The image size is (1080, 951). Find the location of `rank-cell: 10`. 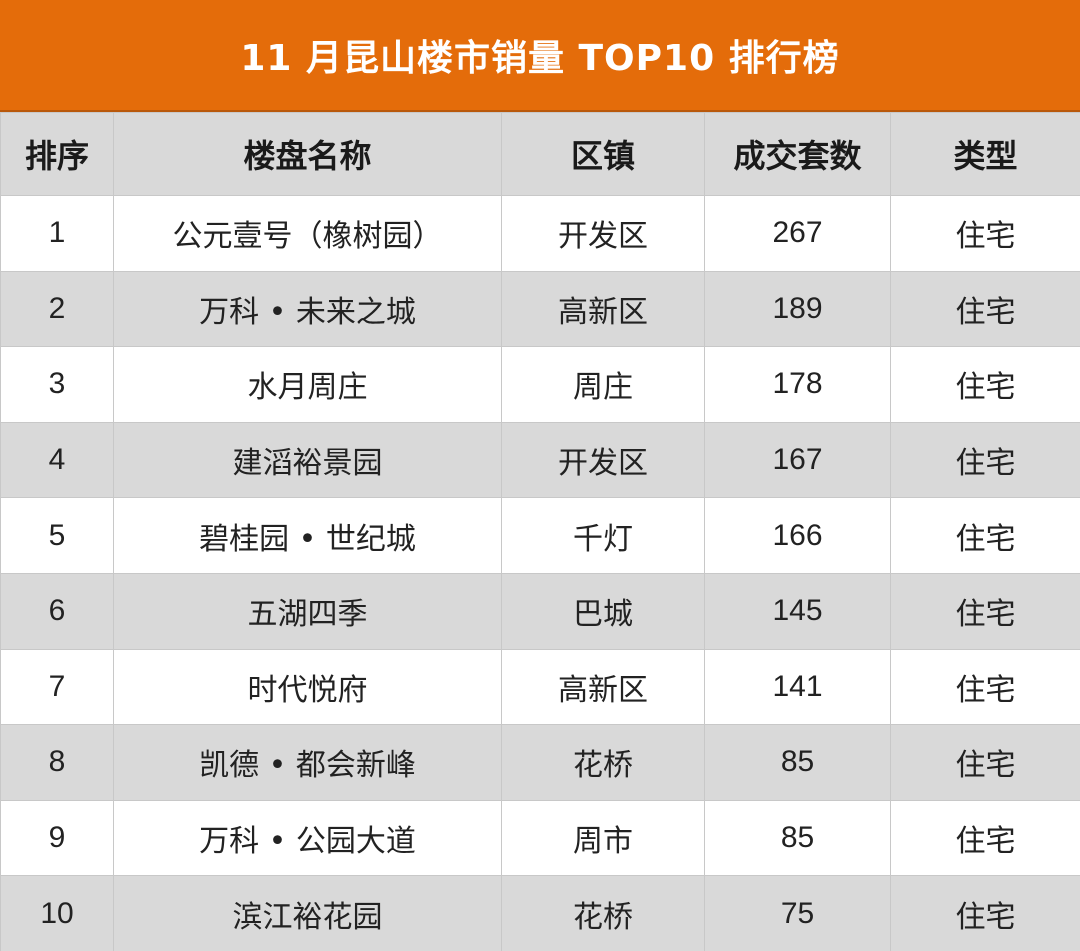

rank-cell: 10 is located at coordinates (57, 913).